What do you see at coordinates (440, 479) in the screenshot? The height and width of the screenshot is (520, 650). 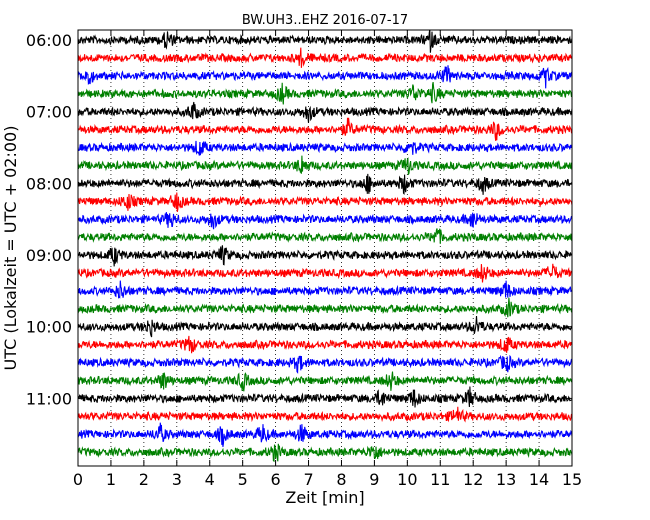 I see `x-tick-label: 11` at bounding box center [440, 479].